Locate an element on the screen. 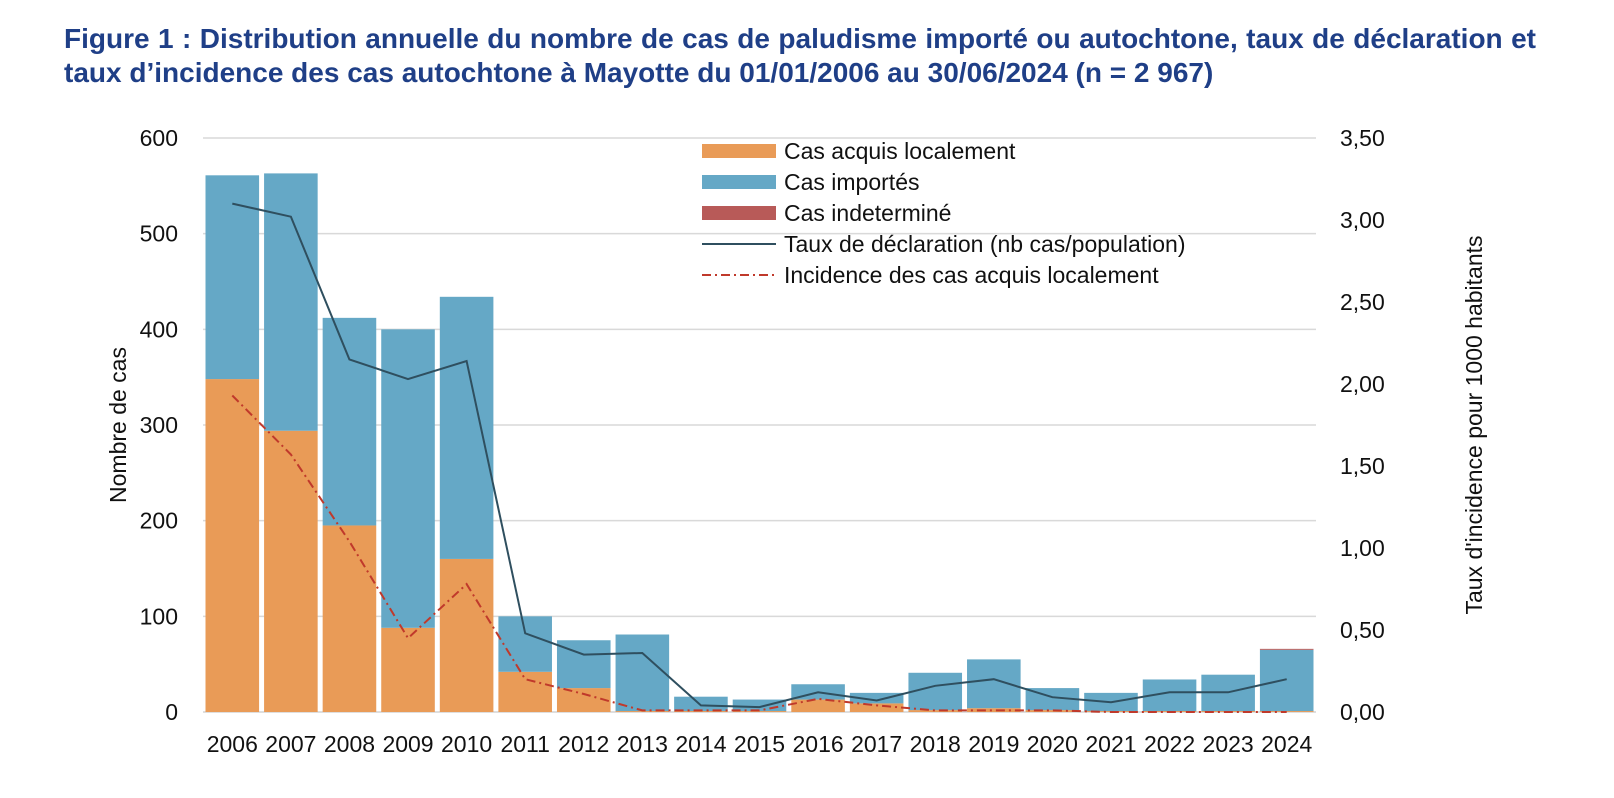 This screenshot has height=798, width=1614. x-tick-label: 2009 is located at coordinates (407, 744).